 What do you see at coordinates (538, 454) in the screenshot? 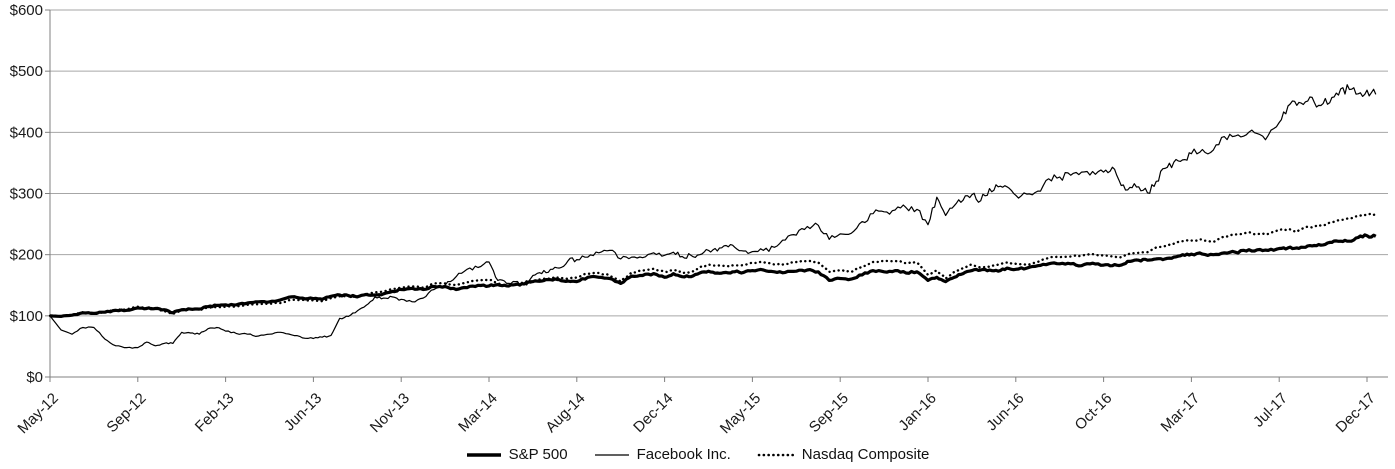
I see `legend-label-sp500: S&P 500` at bounding box center [538, 454].